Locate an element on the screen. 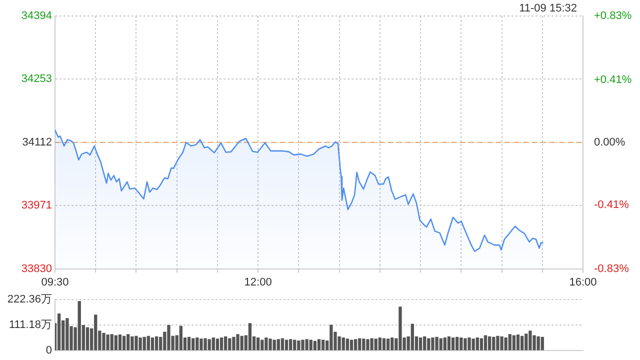 The width and height of the screenshot is (640, 360). y-tick-label: 0 is located at coordinates (49, 350).